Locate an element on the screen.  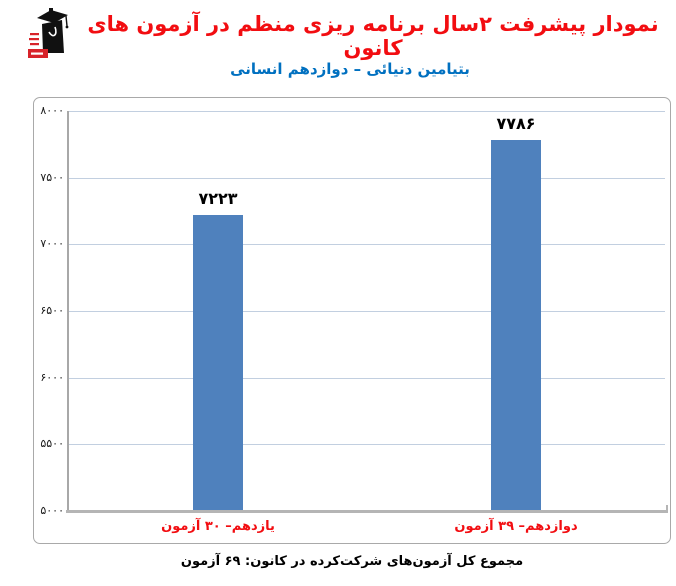
y-tick-label-7500: ۷۵۰۰ is located at coordinates (52, 177).